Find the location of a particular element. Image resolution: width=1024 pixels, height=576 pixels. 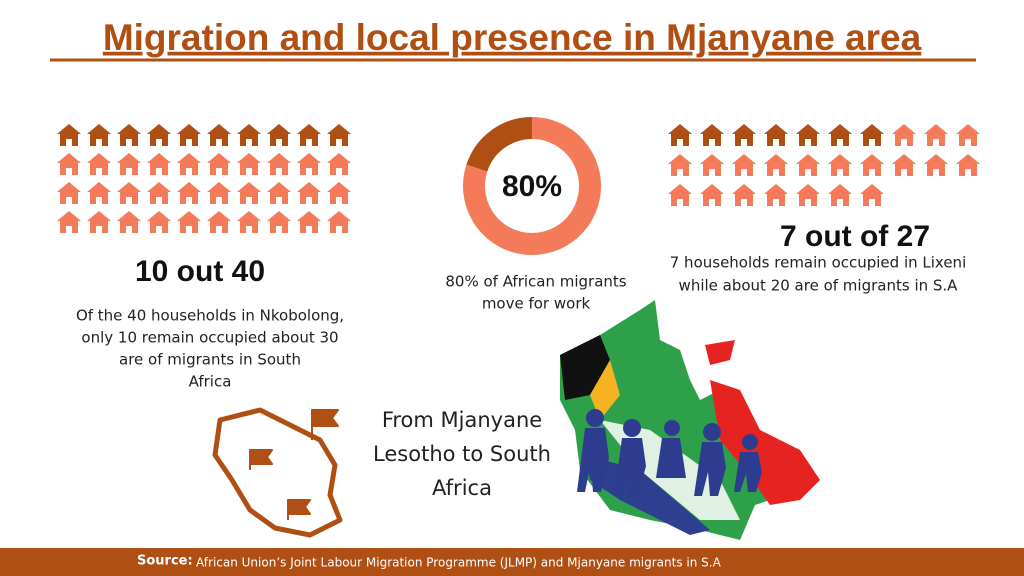

text-line: while about 20 are of migrants in S.A is located at coordinates (819, 286).